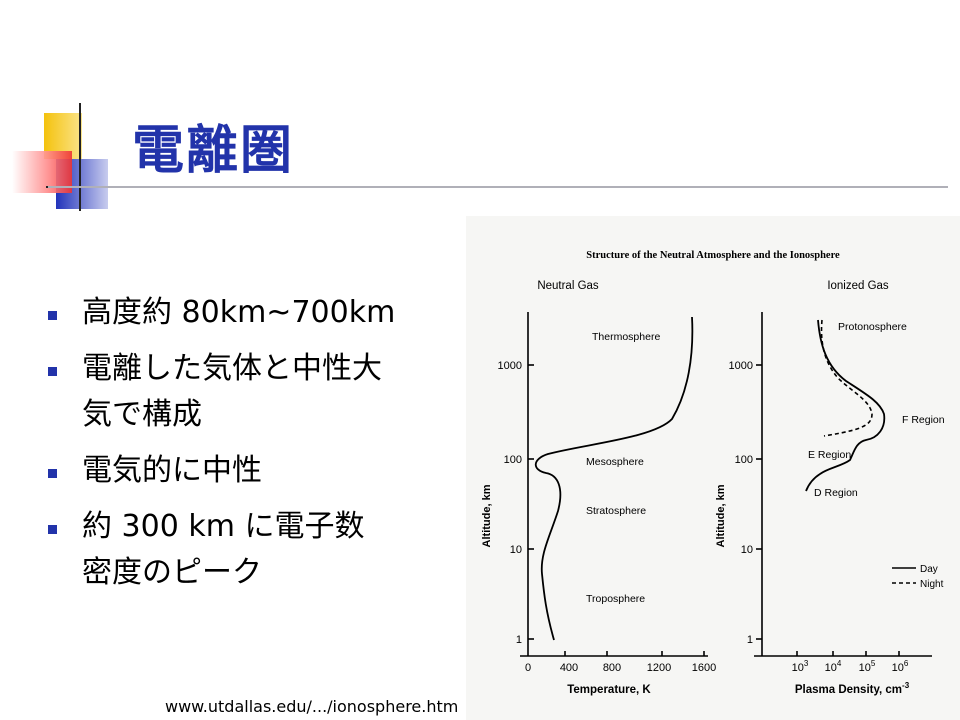 This screenshot has height=720, width=960. I want to click on day-density-curve, so click(845, 405).